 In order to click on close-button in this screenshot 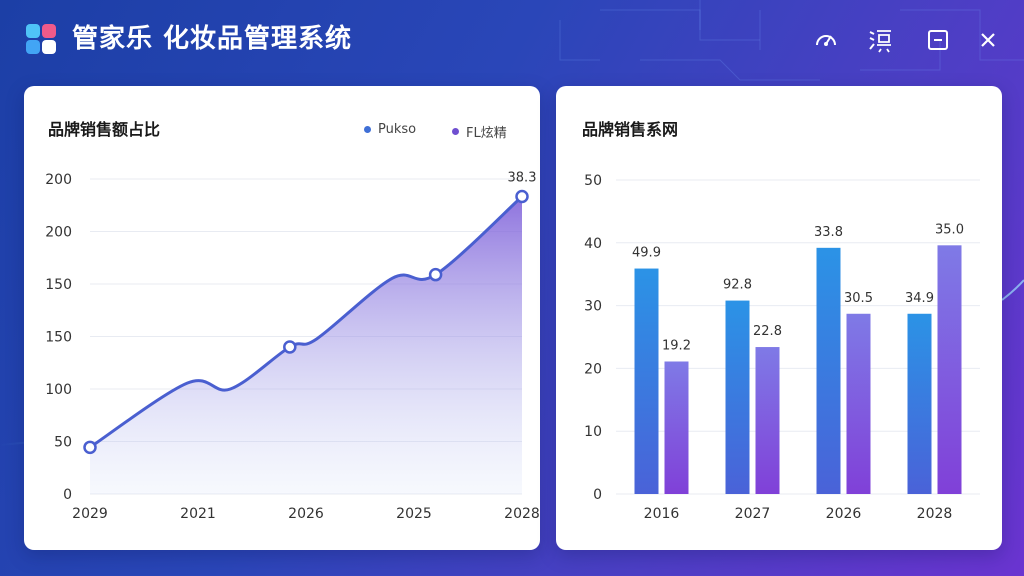, I will do `click(988, 40)`.